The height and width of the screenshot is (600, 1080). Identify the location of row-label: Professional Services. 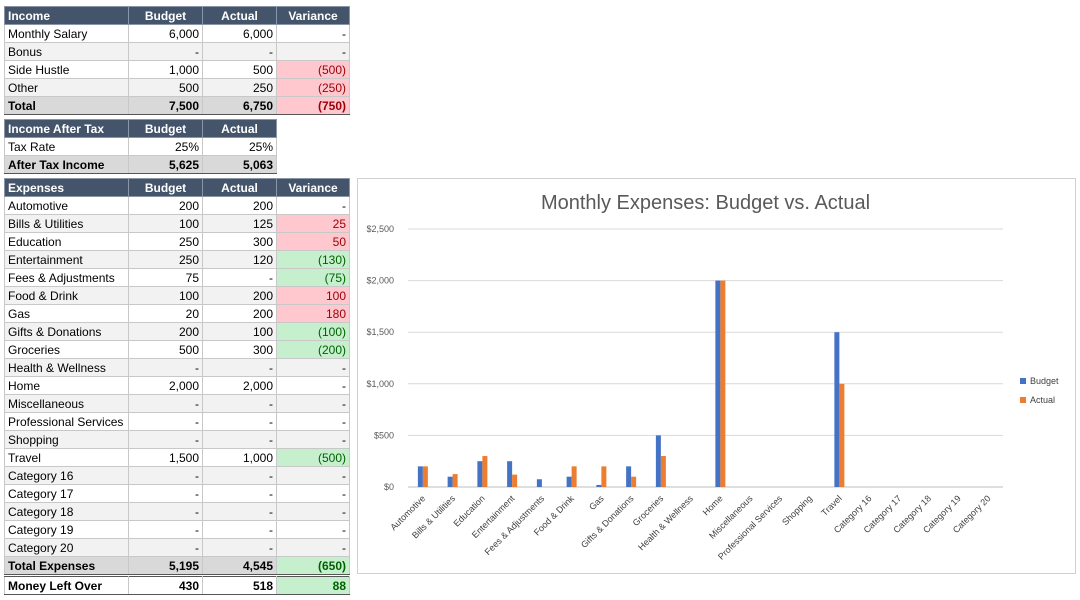
(66, 421).